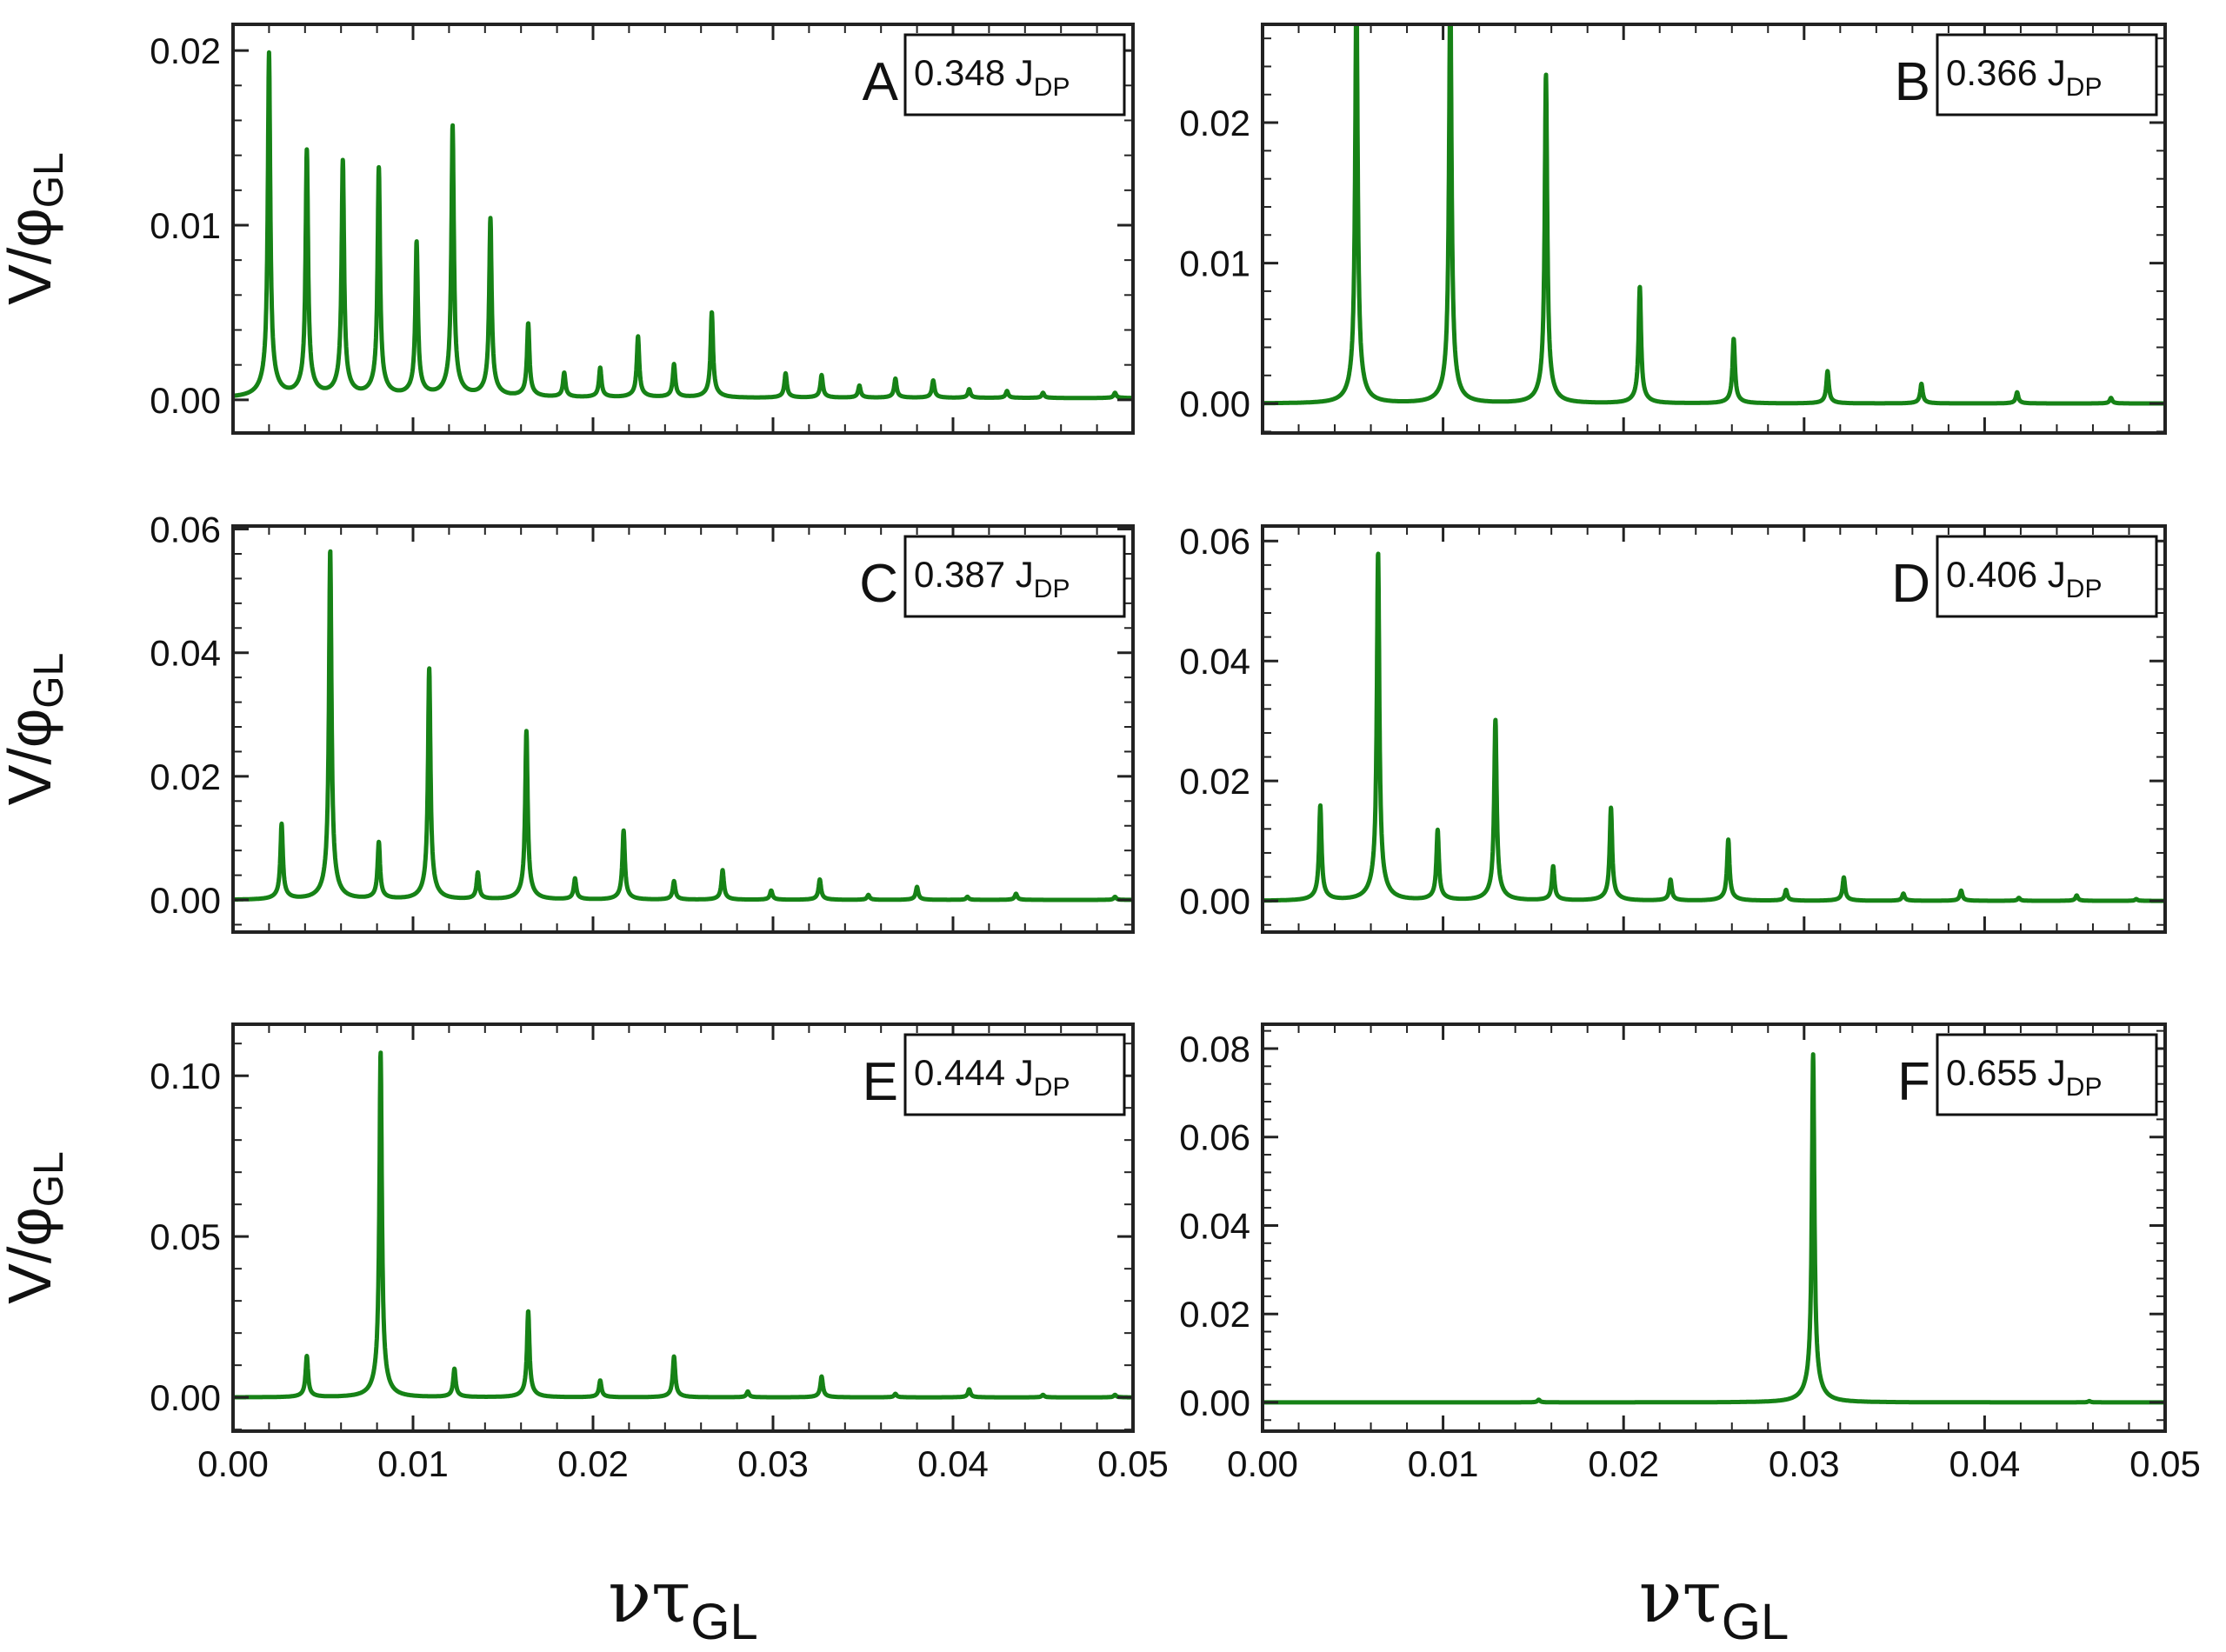 Image resolution: width=2226 pixels, height=1652 pixels. Describe the element at coordinates (974, 574) in the screenshot. I see `current-value: 0.387 J` at that location.